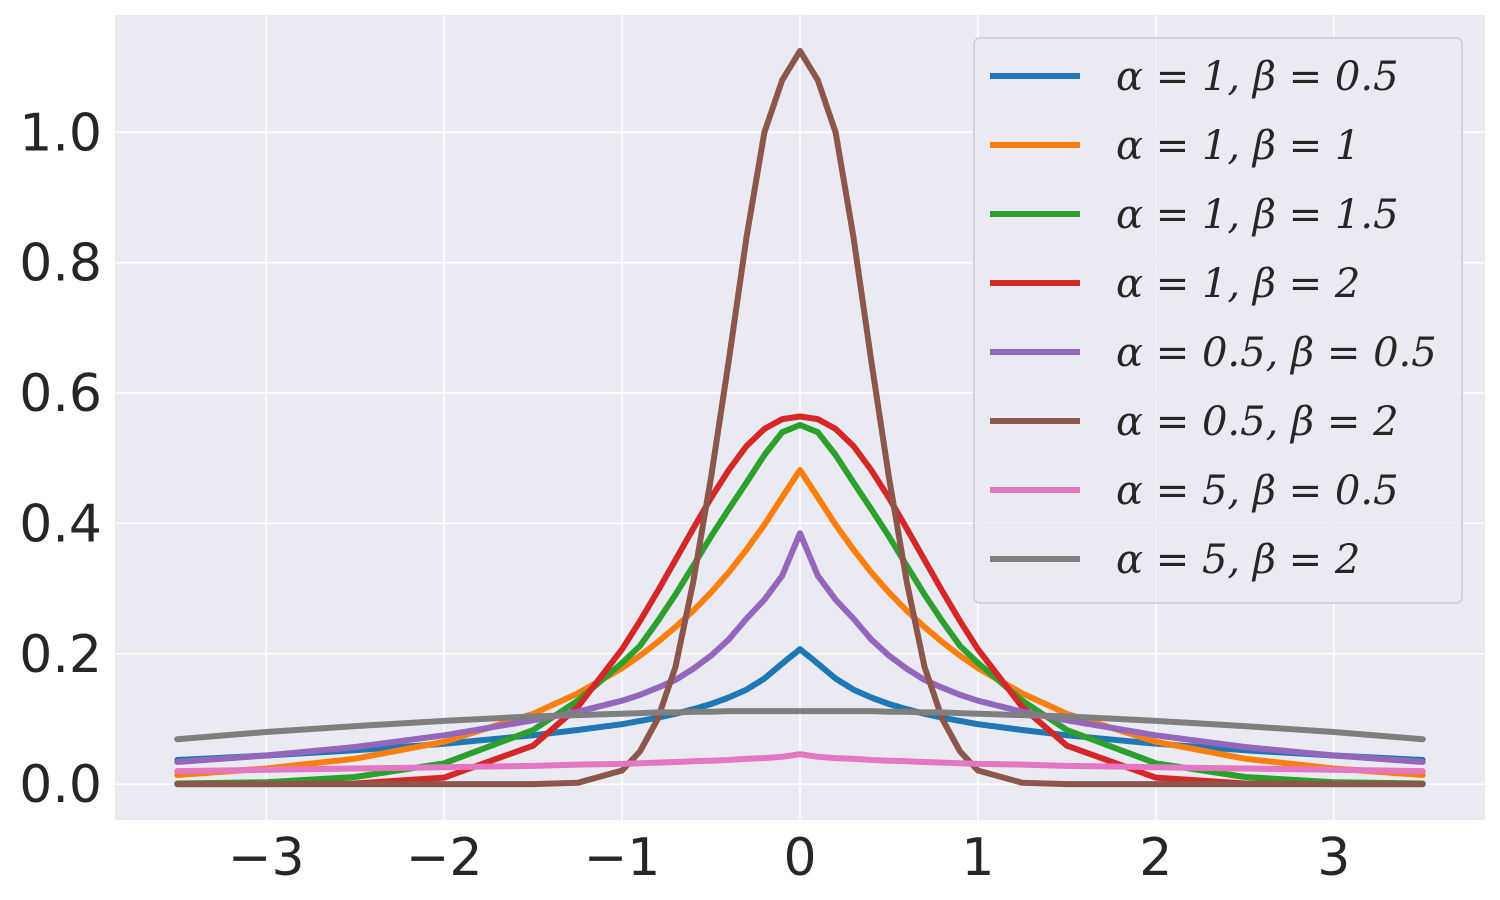 The width and height of the screenshot is (1500, 900). I want to click on y-tick-label: 0.2, so click(60, 655).